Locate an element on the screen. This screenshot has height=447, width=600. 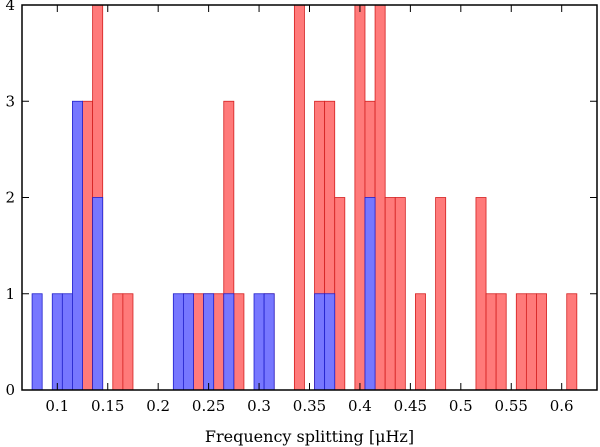
bar-series2-0.10 is located at coordinates (57, 342).